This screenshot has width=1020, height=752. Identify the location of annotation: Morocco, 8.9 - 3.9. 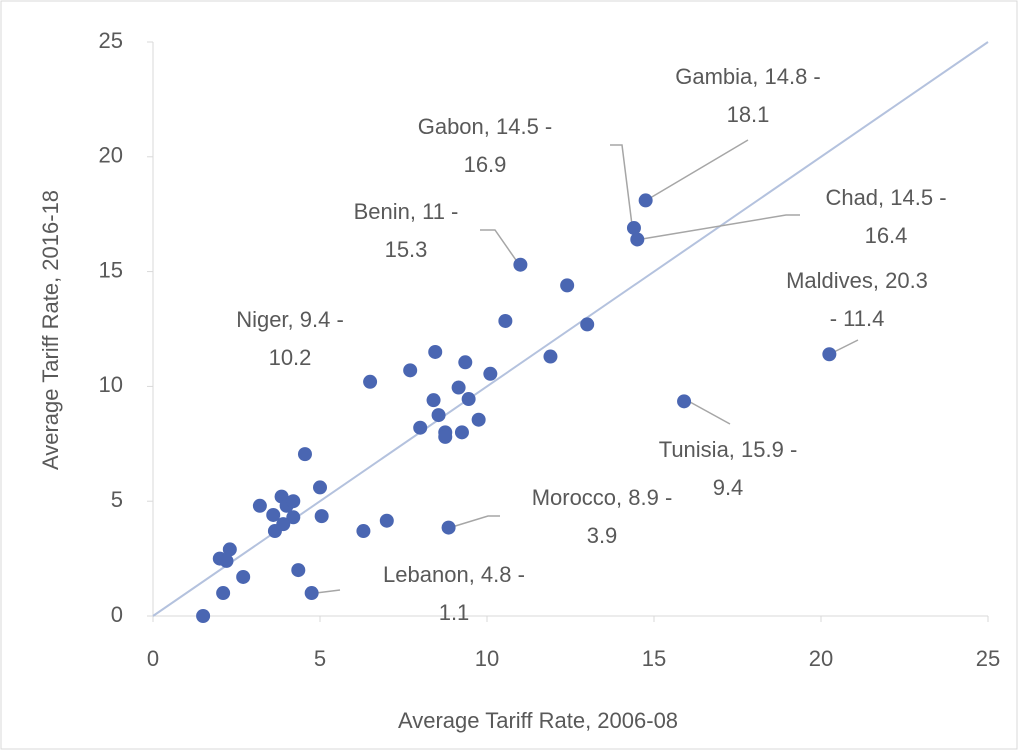
(602, 516).